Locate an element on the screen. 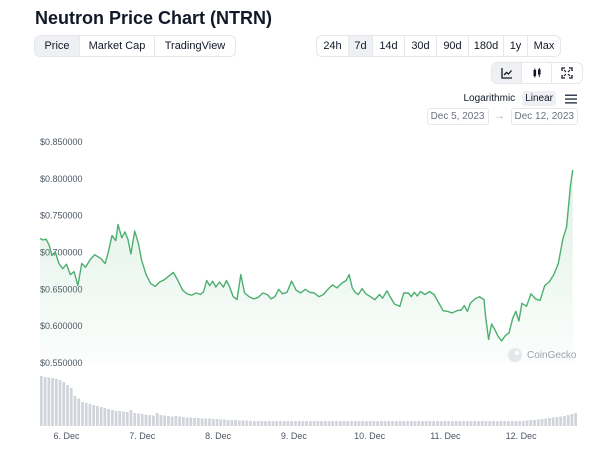 The width and height of the screenshot is (600, 455). x-tick-label: 10. Dec is located at coordinates (370, 436).